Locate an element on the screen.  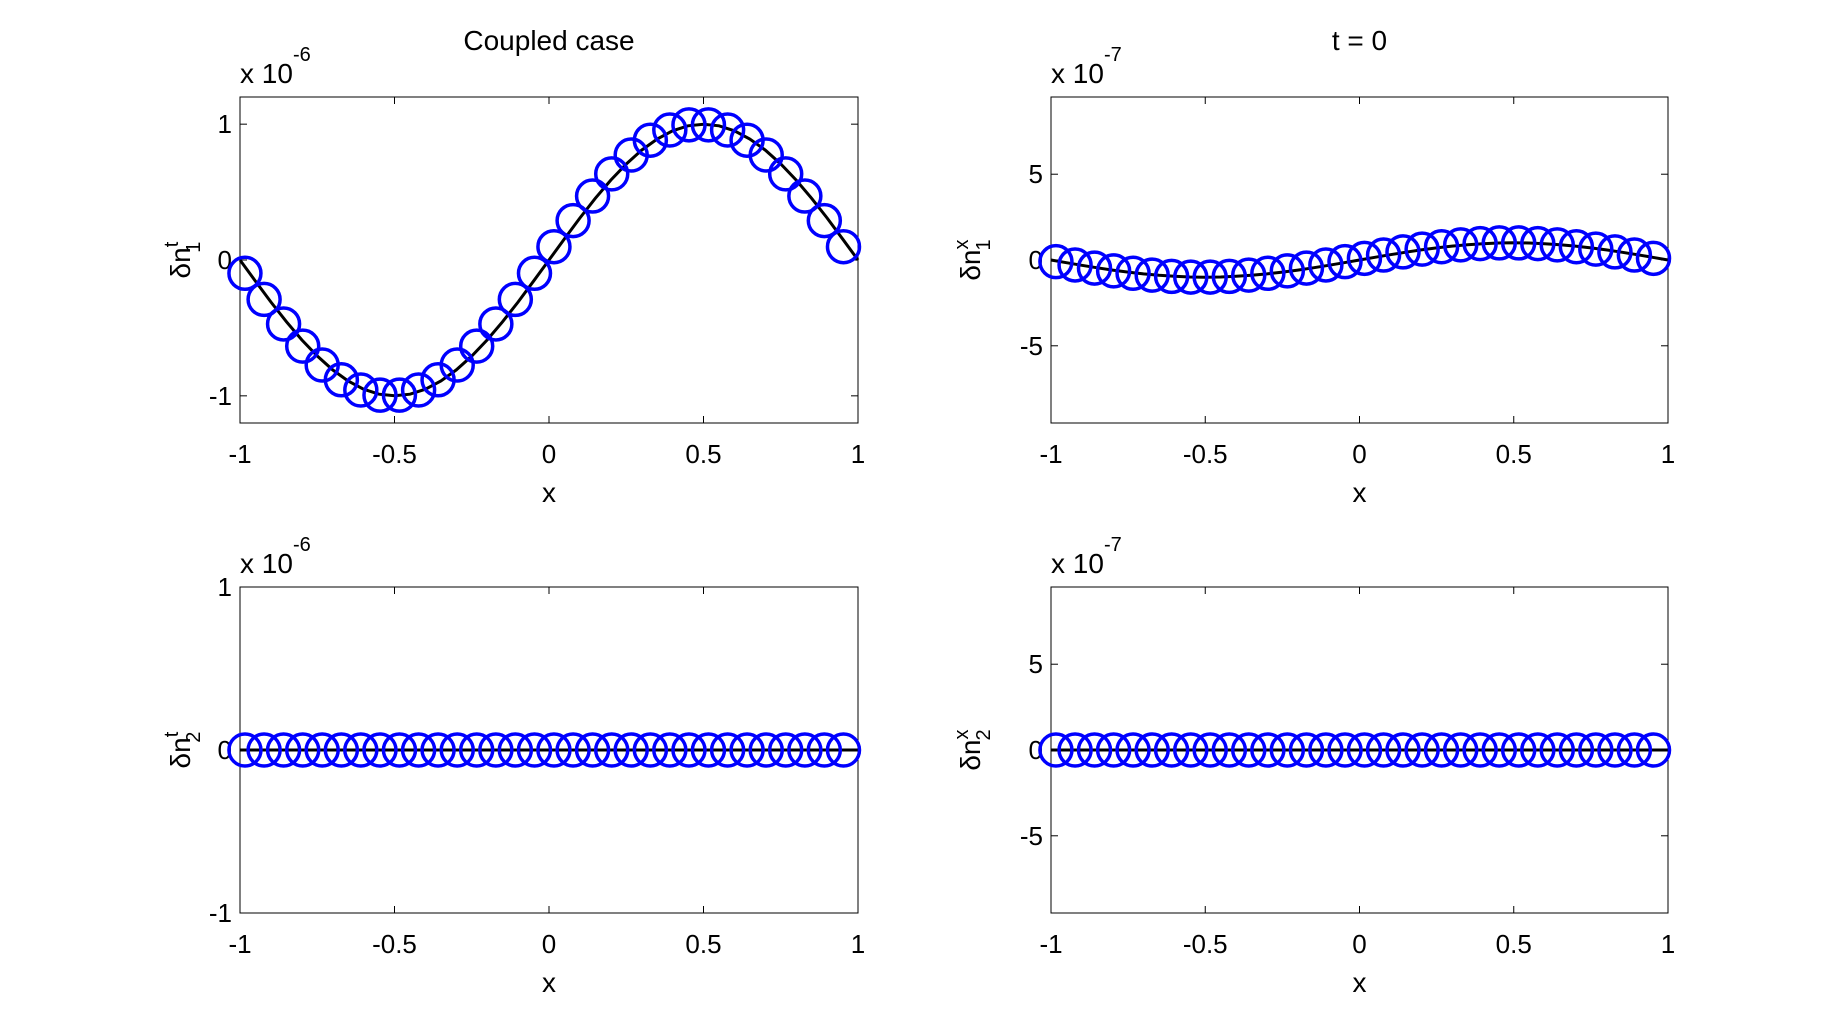
y-tick-label: 5 is located at coordinates (1036, 664).